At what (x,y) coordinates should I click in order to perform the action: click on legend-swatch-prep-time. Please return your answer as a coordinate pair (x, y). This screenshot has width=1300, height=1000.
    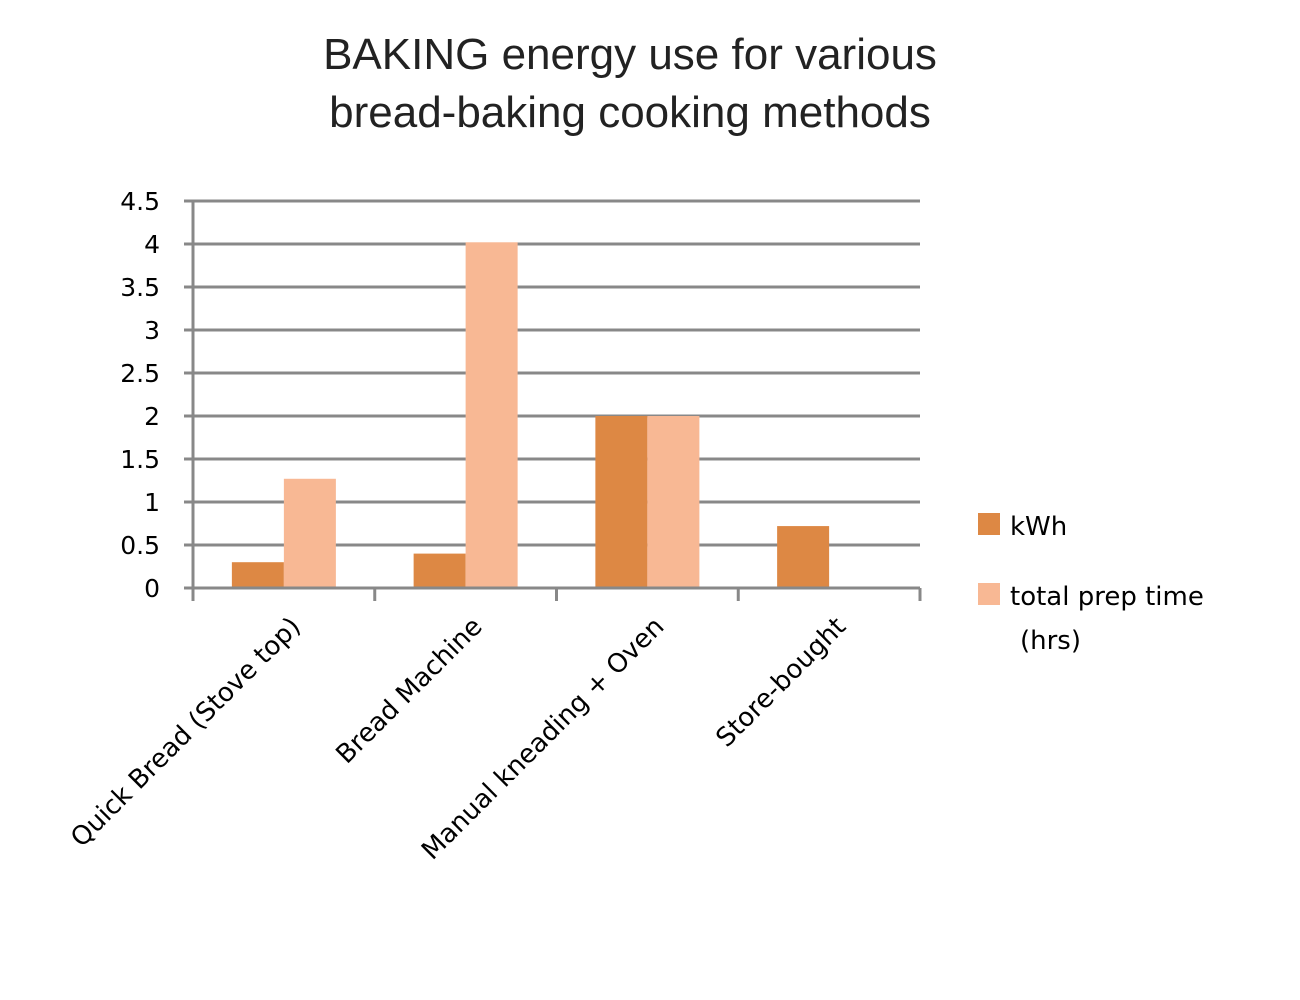
    Looking at the image, I should click on (989, 594).